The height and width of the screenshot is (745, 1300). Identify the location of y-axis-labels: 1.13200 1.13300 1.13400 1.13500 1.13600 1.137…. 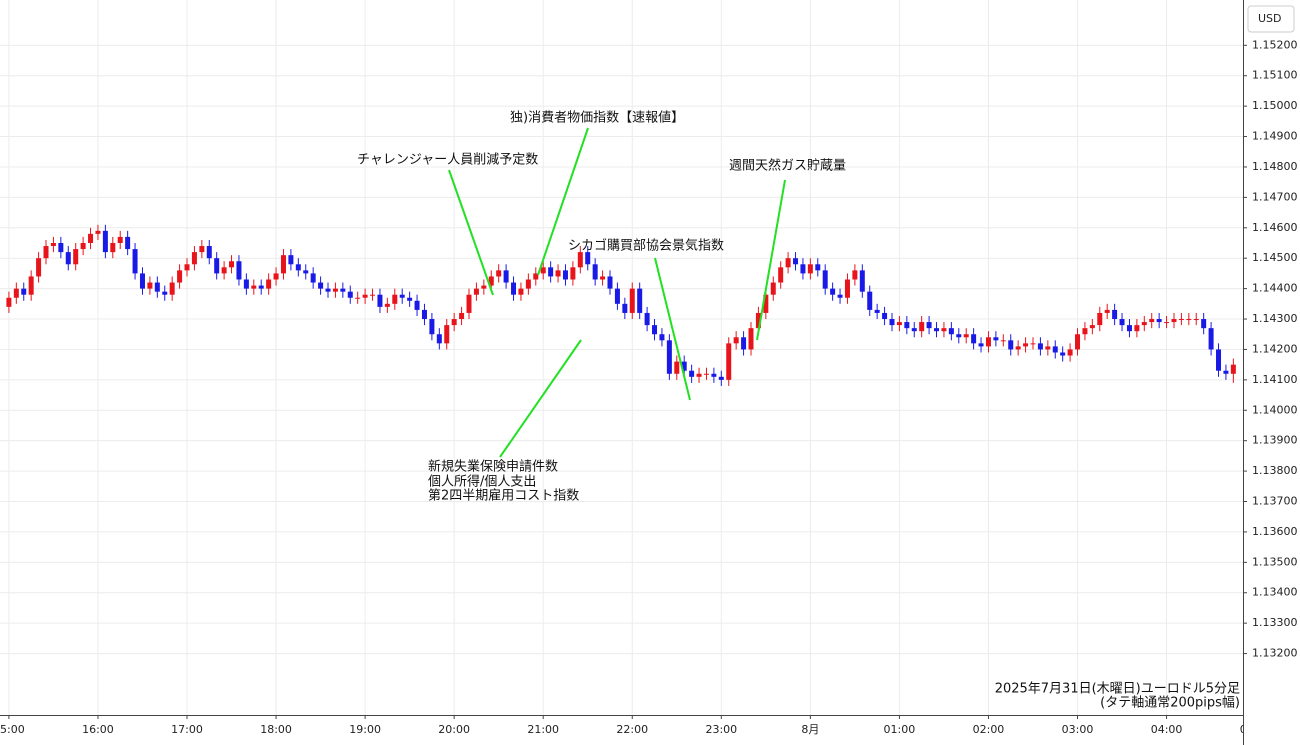
(1270, 349).